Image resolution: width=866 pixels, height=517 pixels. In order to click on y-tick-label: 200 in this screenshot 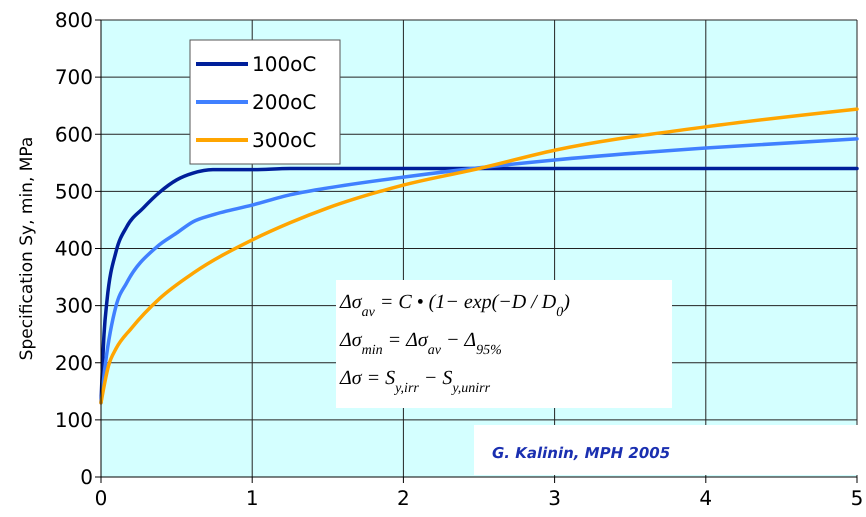, I will do `click(73, 362)`.